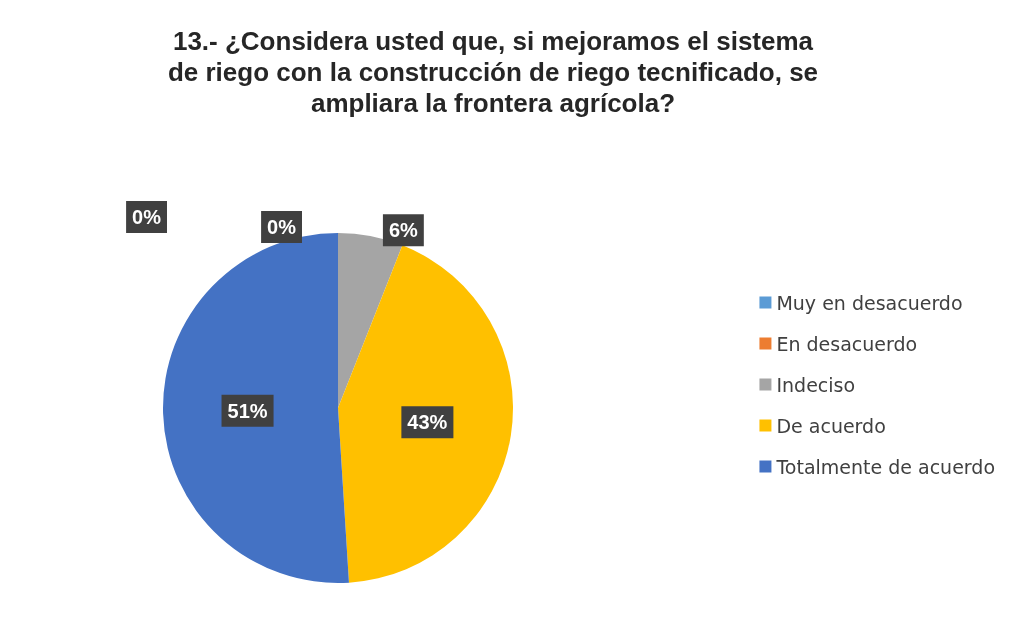 The height and width of the screenshot is (629, 1028). Describe the element at coordinates (816, 384) in the screenshot. I see `legend-label: Indeciso` at that location.